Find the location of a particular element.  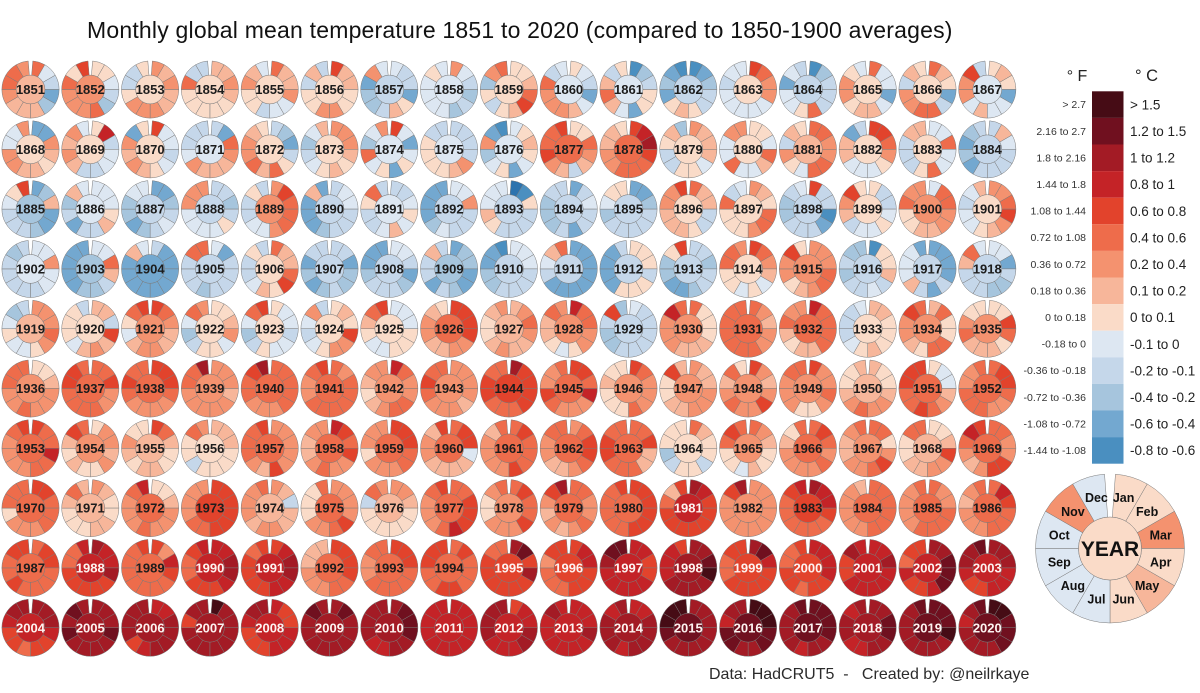

year-label: 1987 is located at coordinates (30, 568).